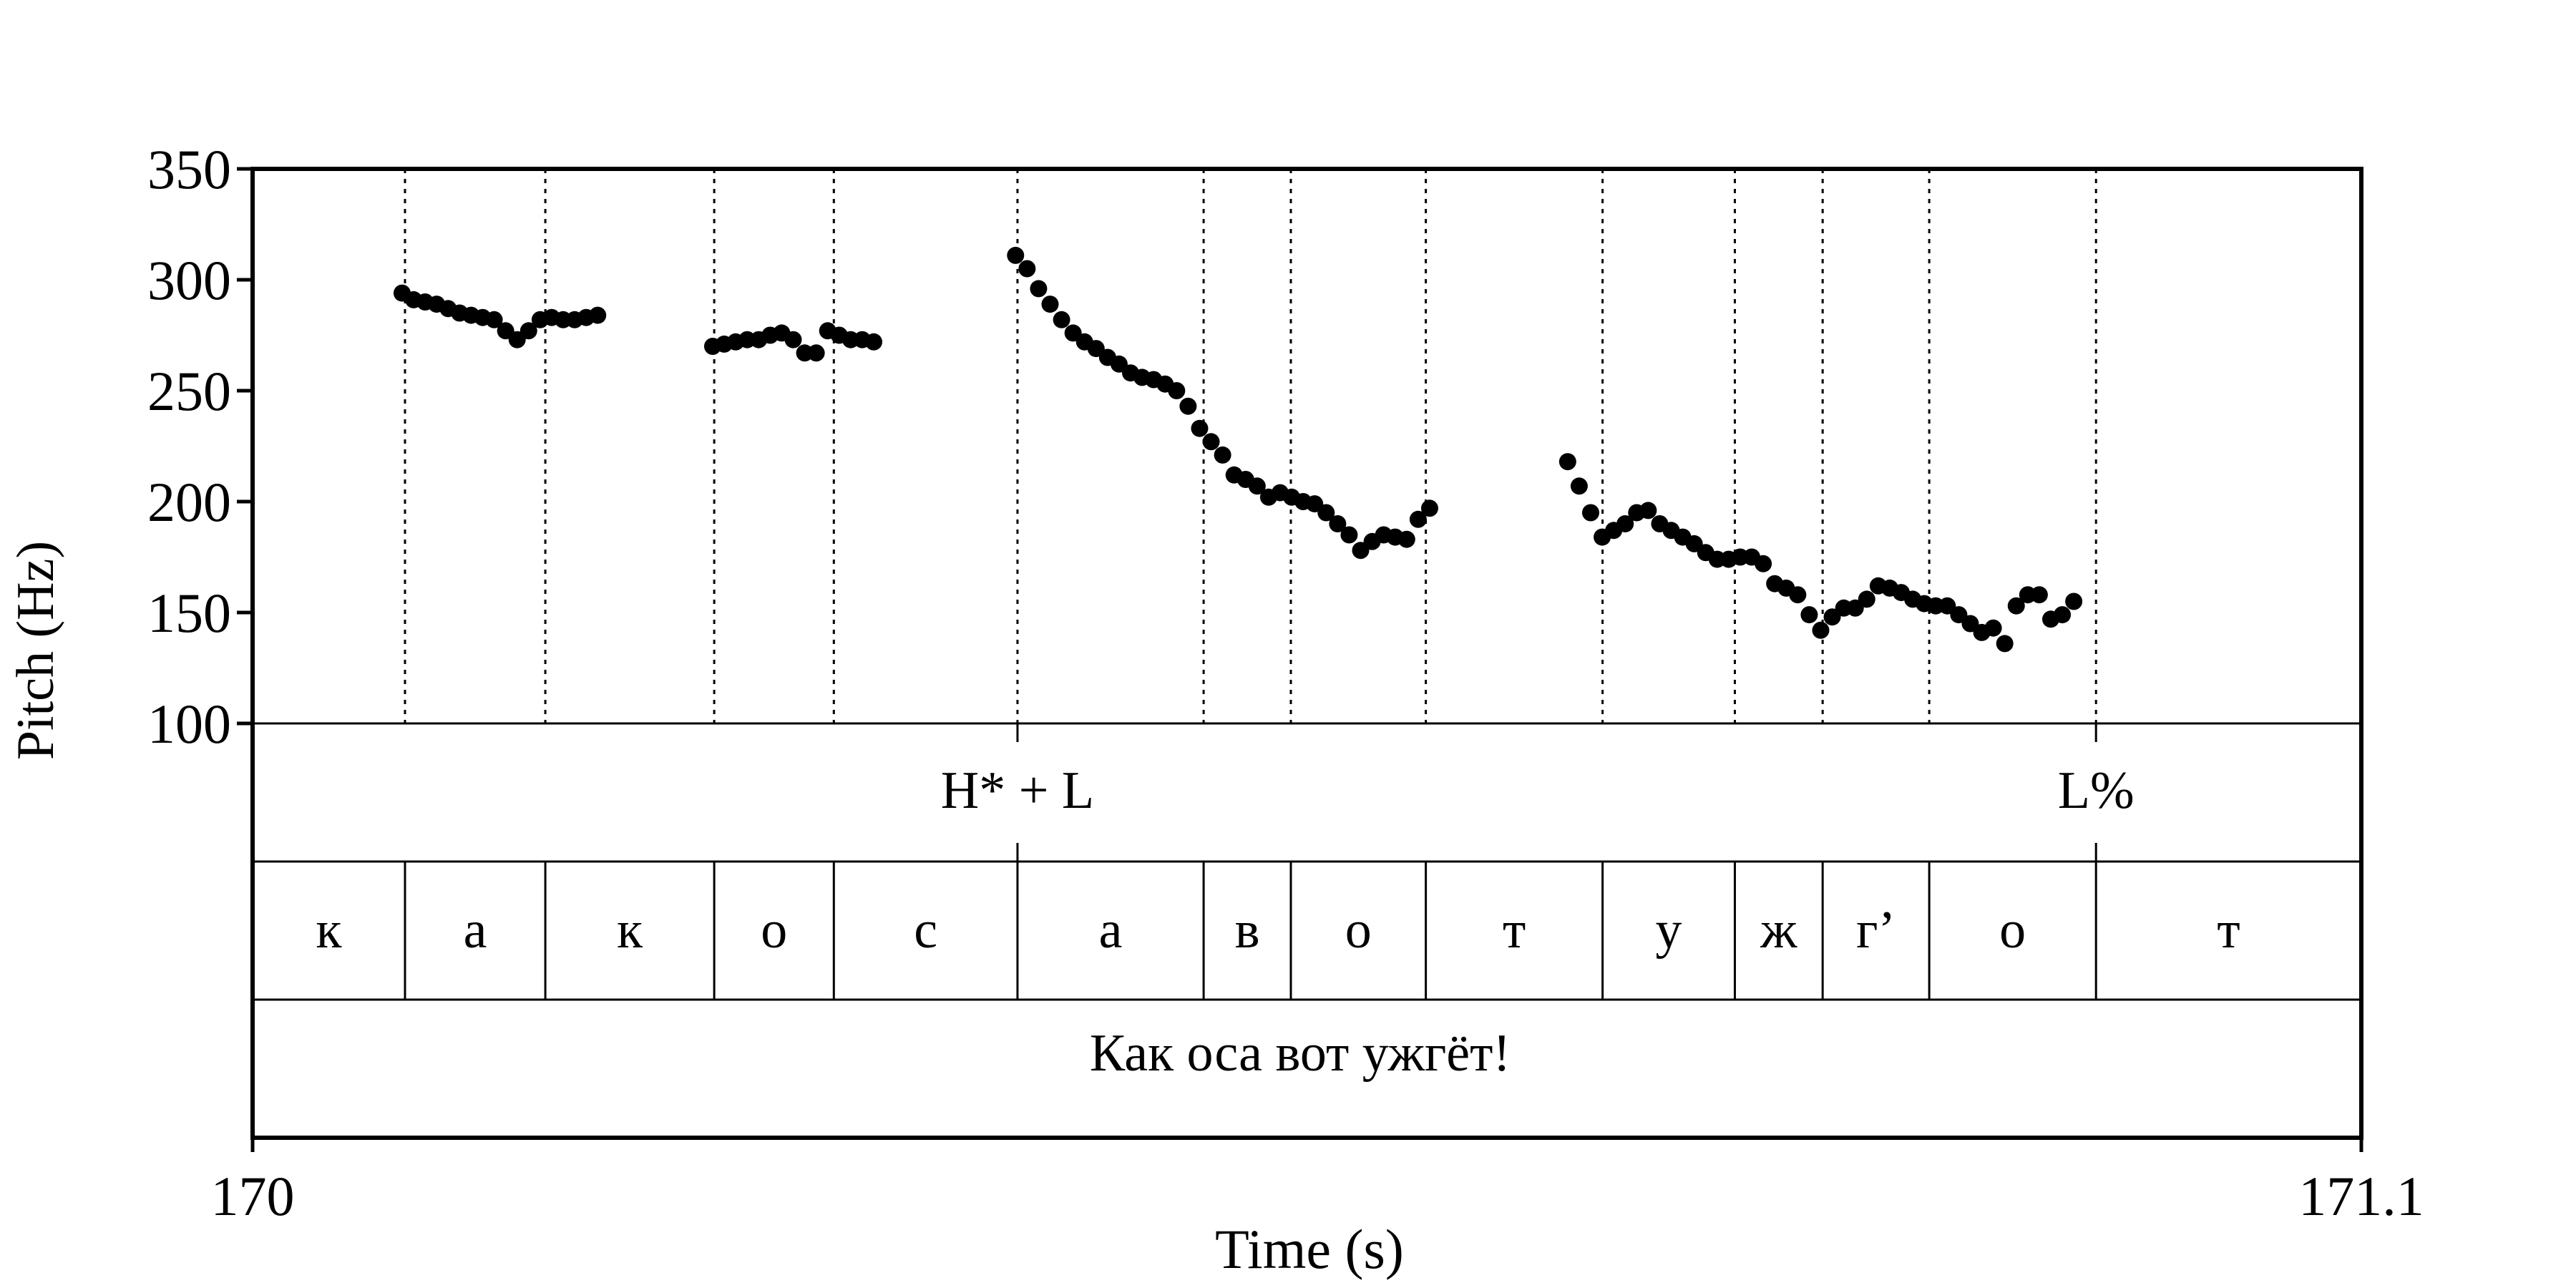 This screenshot has height=1288, width=2576. Describe the element at coordinates (1876, 930) in the screenshot. I see `segment-label: г’` at that location.